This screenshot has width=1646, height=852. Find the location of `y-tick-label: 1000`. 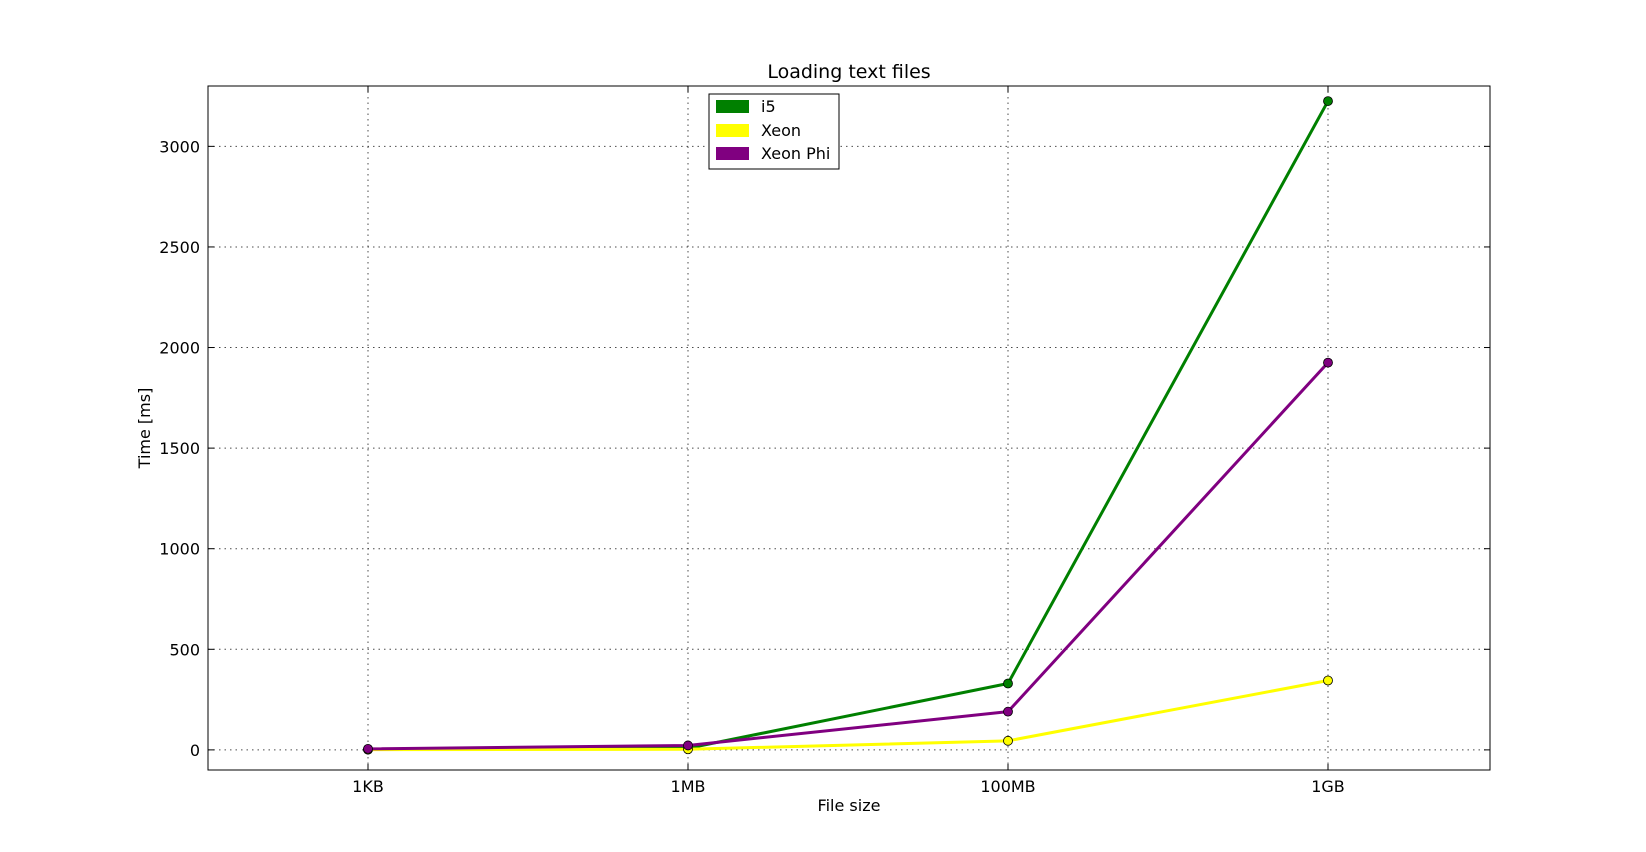

y-tick-label: 1000 is located at coordinates (179, 549).